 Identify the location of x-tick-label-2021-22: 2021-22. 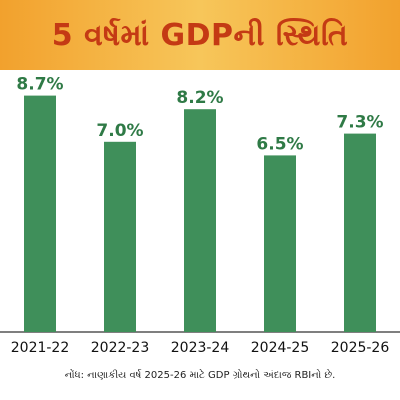
(40, 348).